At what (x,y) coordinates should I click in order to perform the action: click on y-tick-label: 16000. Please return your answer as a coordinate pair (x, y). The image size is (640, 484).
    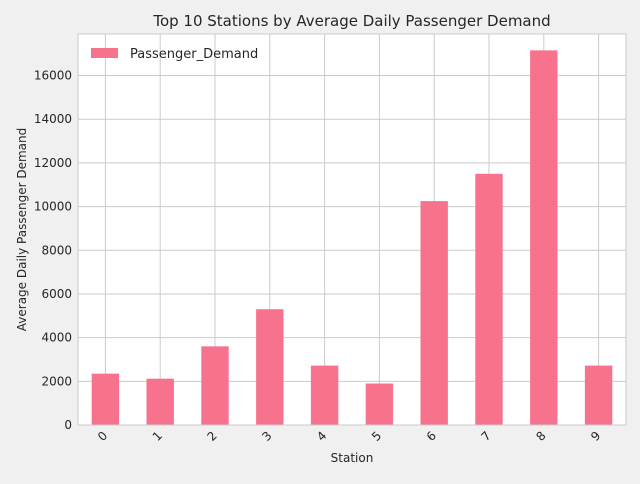
    Looking at the image, I should click on (53, 76).